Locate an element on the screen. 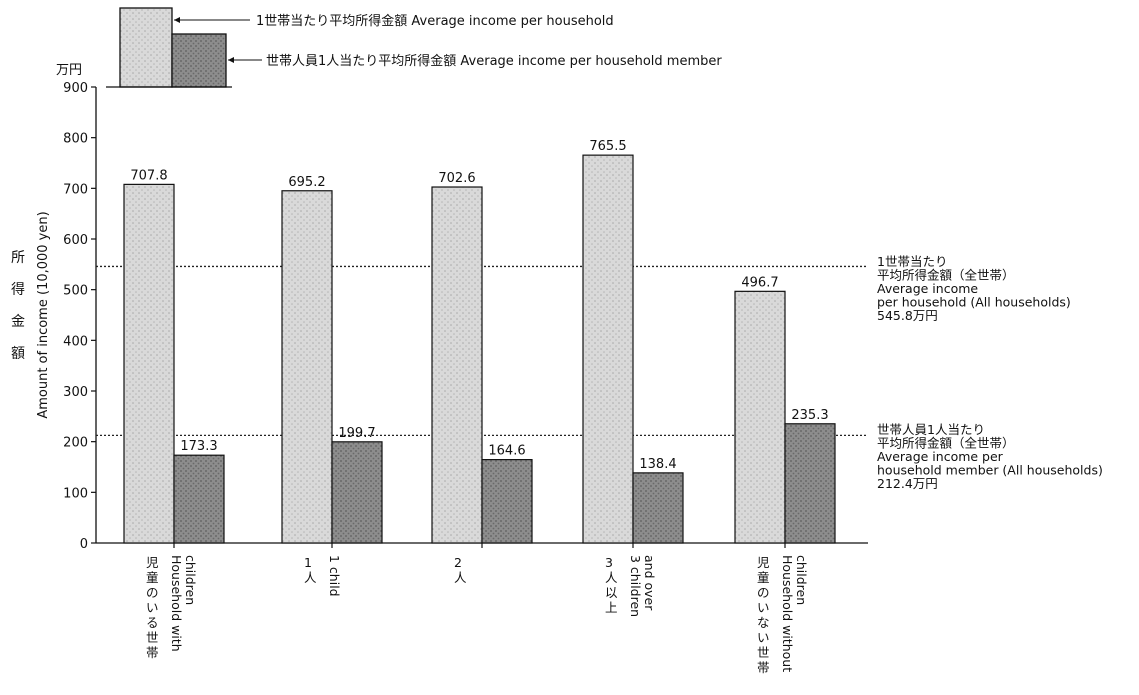 This screenshot has height=695, width=1139. y-axis-label-en: Amount of income (10,000 yen) is located at coordinates (43, 314).